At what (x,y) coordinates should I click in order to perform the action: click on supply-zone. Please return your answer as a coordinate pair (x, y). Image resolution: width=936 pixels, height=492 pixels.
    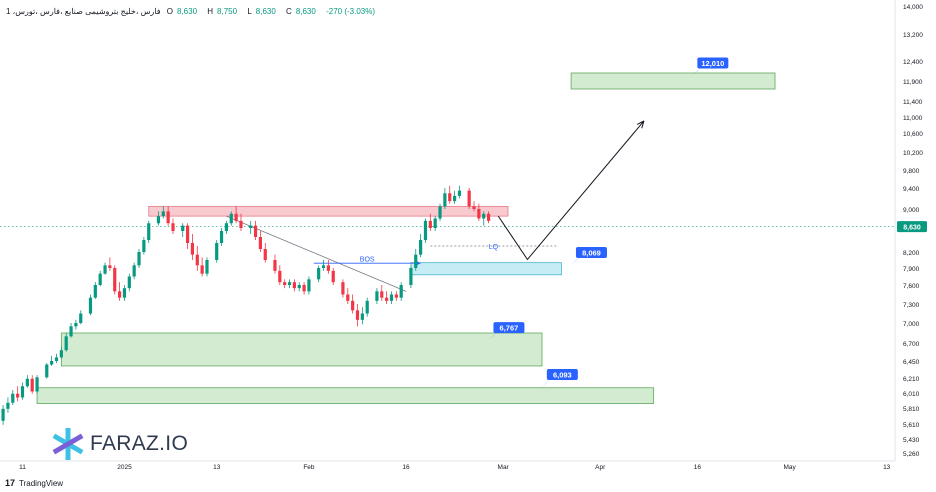
    Looking at the image, I should click on (328, 211).